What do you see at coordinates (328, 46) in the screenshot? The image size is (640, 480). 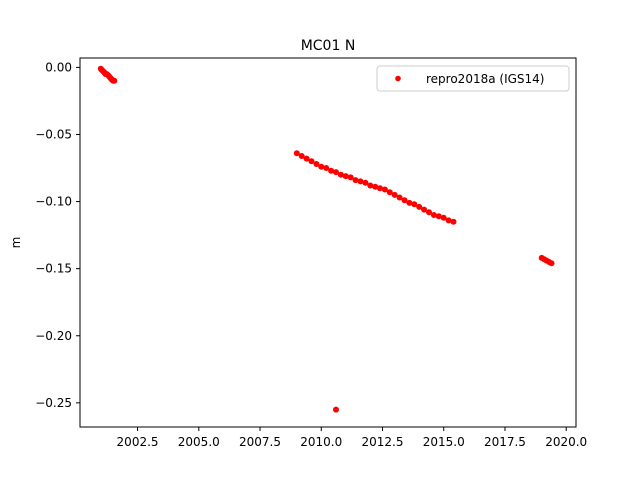 I see `chart-title: MC01 N` at bounding box center [328, 46].